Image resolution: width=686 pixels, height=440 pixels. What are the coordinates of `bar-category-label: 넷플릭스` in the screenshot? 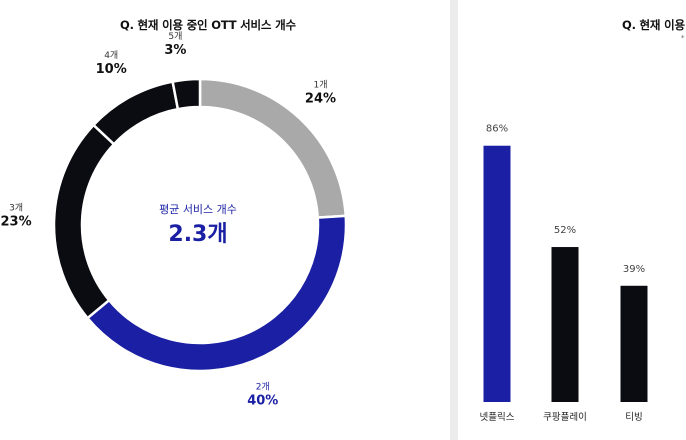 It's located at (497, 417).